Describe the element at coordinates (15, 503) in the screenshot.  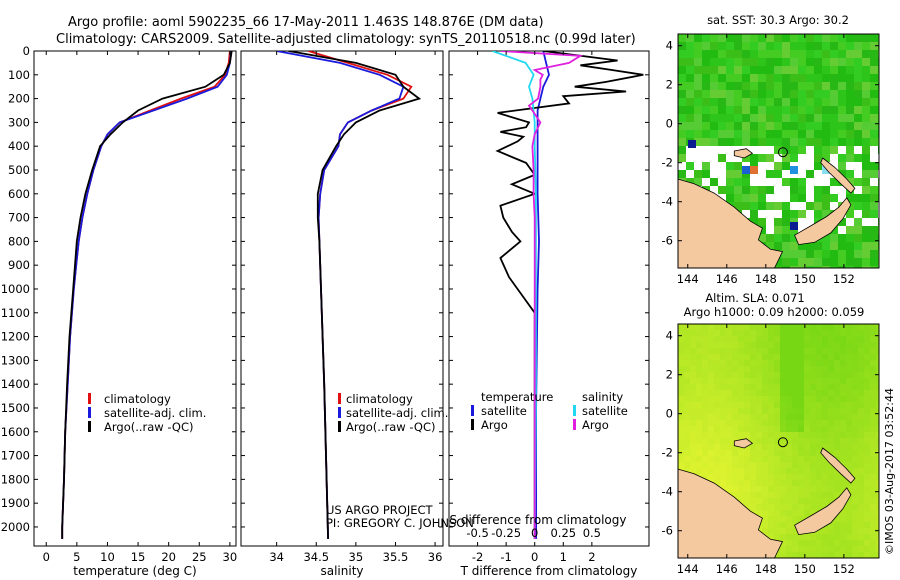
I see `y-tick-label: 1900` at that location.